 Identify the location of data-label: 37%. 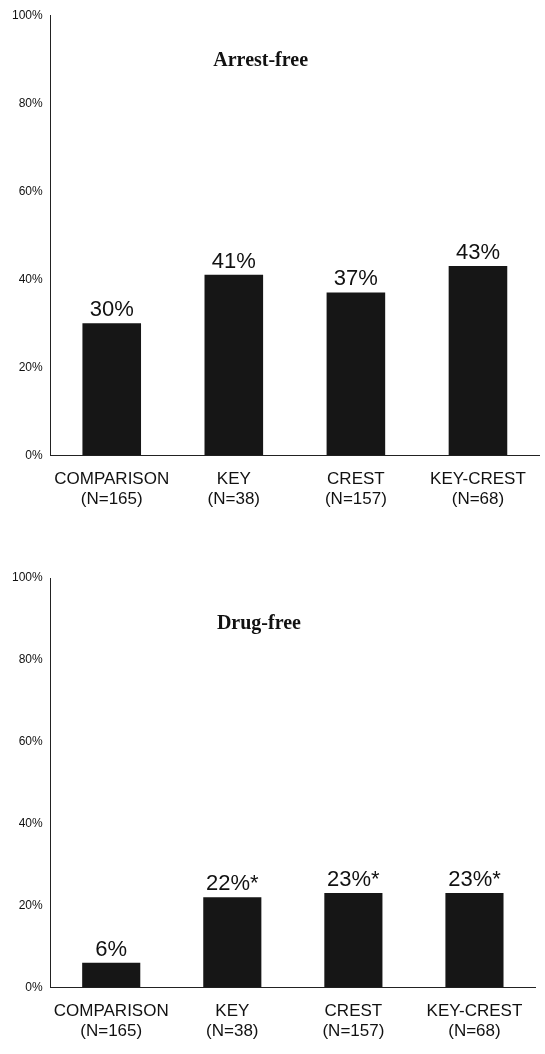
(355, 278).